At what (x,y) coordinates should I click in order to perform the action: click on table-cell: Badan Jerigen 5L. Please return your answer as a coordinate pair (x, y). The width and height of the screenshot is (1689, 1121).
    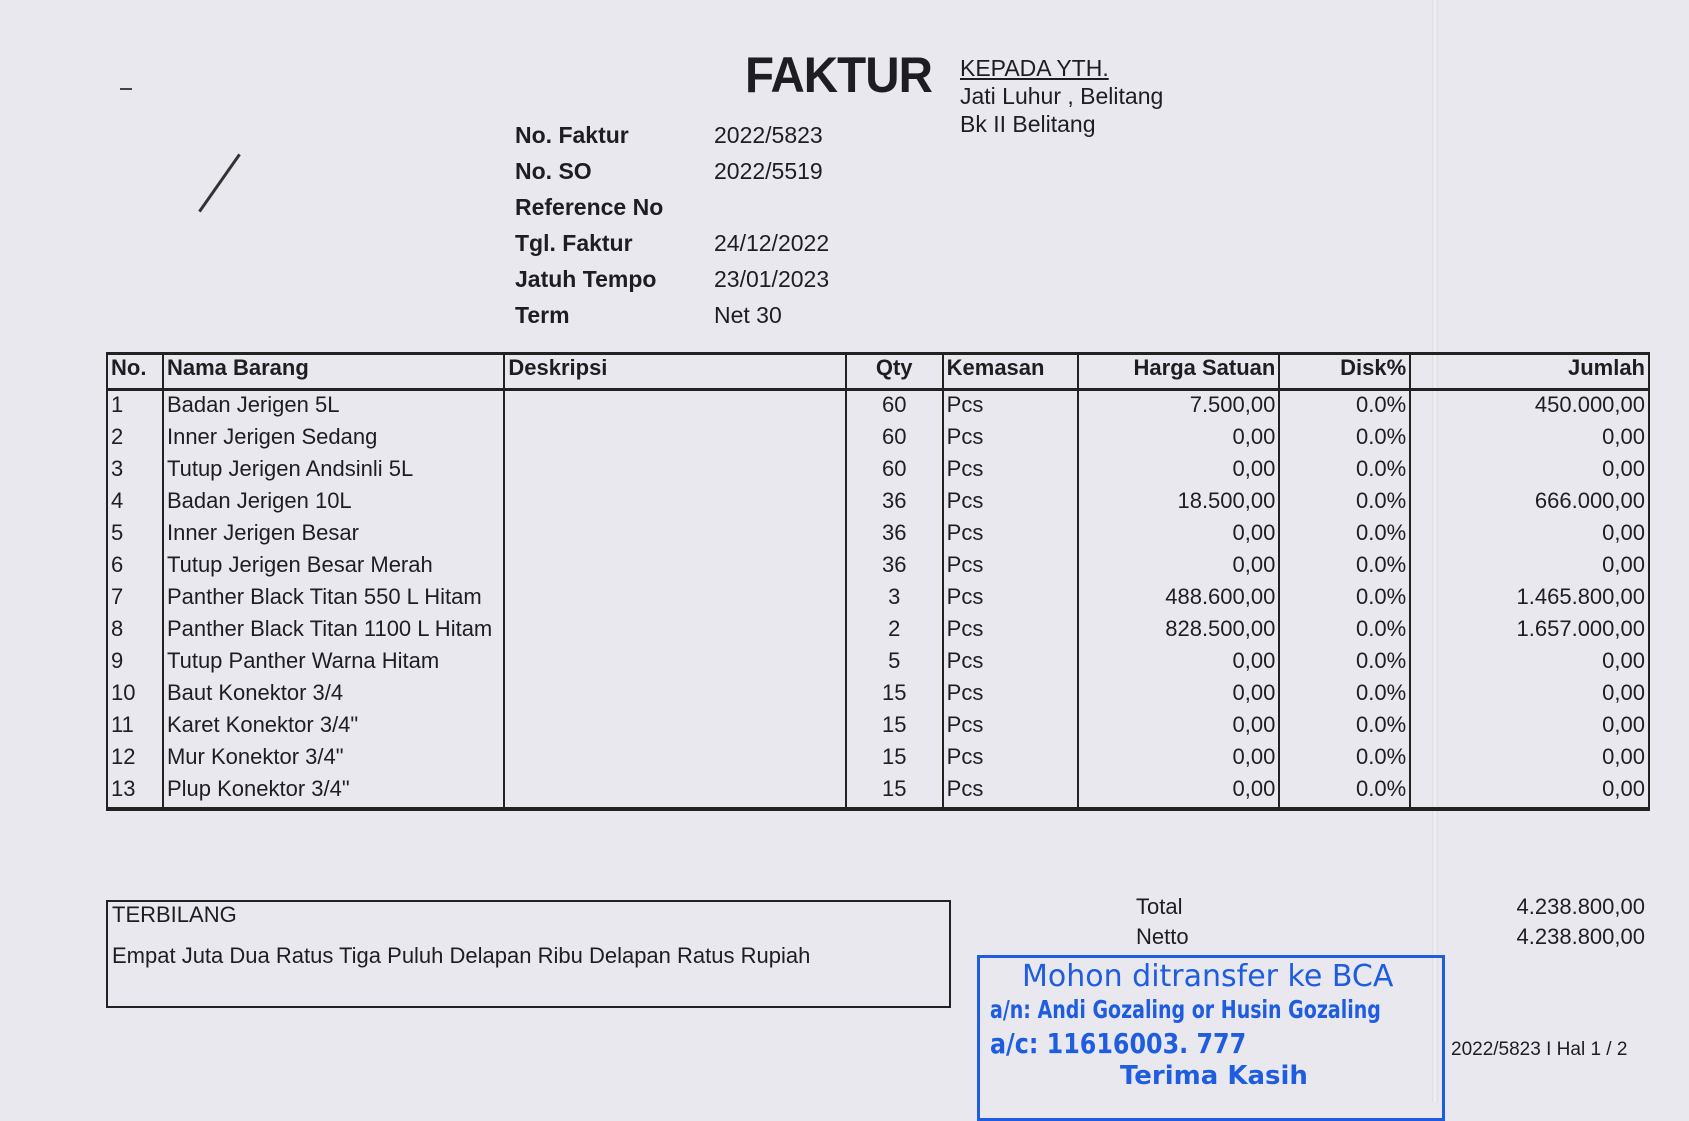
    Looking at the image, I should click on (333, 406).